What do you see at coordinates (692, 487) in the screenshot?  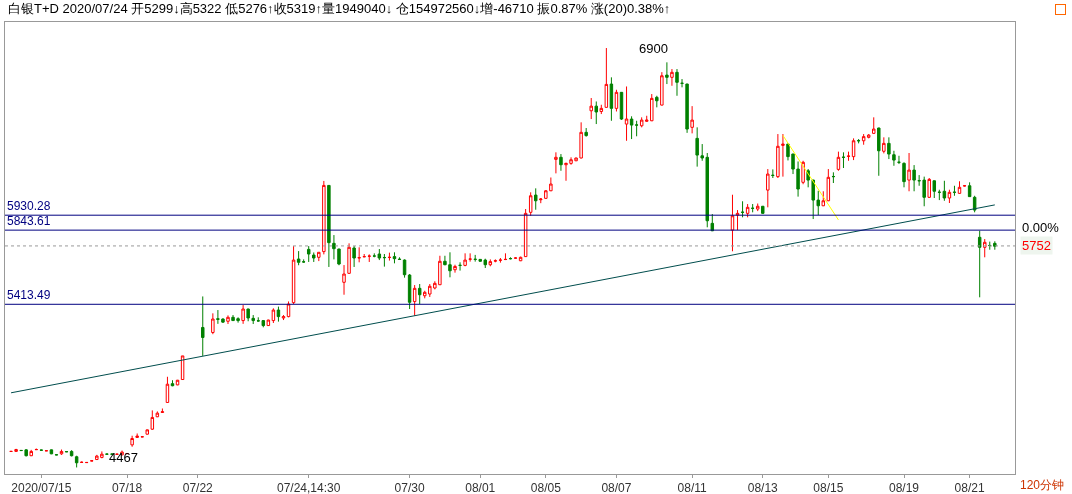 I see `x-tick-label: 08/11` at bounding box center [692, 487].